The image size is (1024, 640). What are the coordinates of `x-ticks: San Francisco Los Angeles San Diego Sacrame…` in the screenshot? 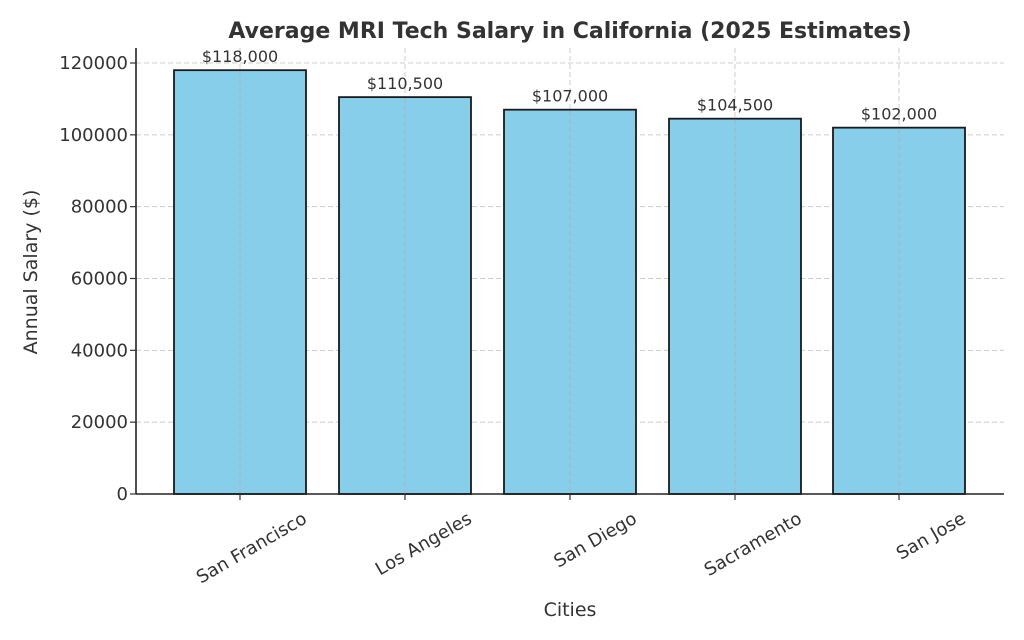 It's located at (581, 541).